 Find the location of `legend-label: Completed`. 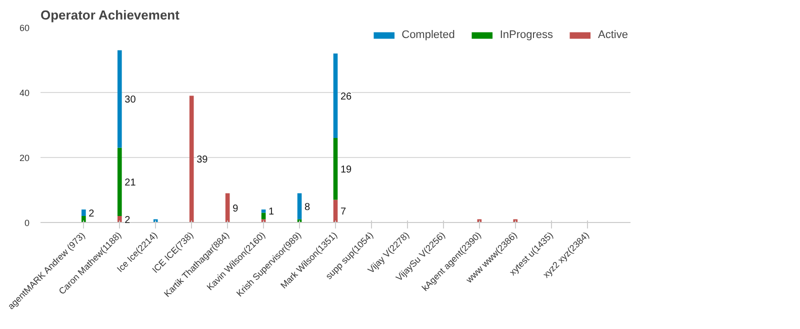

legend-label: Completed is located at coordinates (428, 35).